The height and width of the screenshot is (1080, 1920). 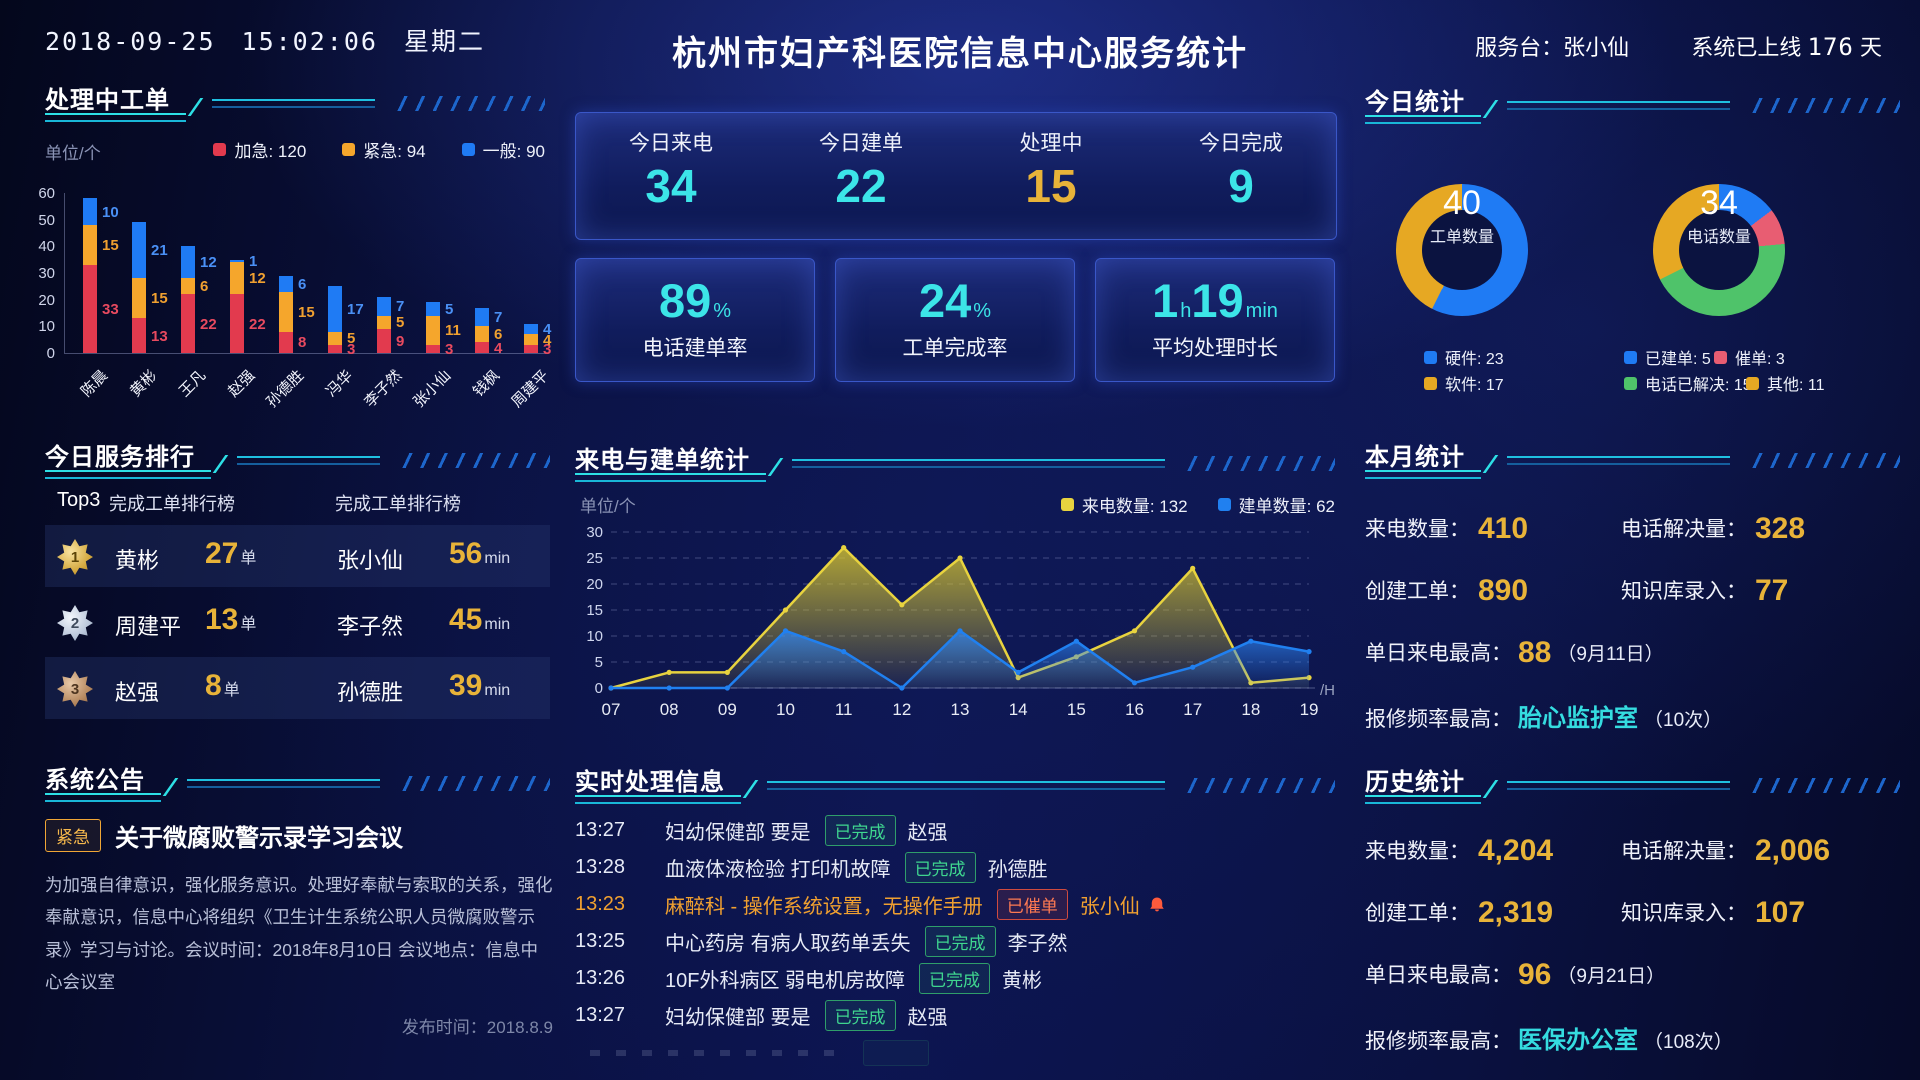 I want to click on rank-name: 周建平, so click(x=148, y=626).